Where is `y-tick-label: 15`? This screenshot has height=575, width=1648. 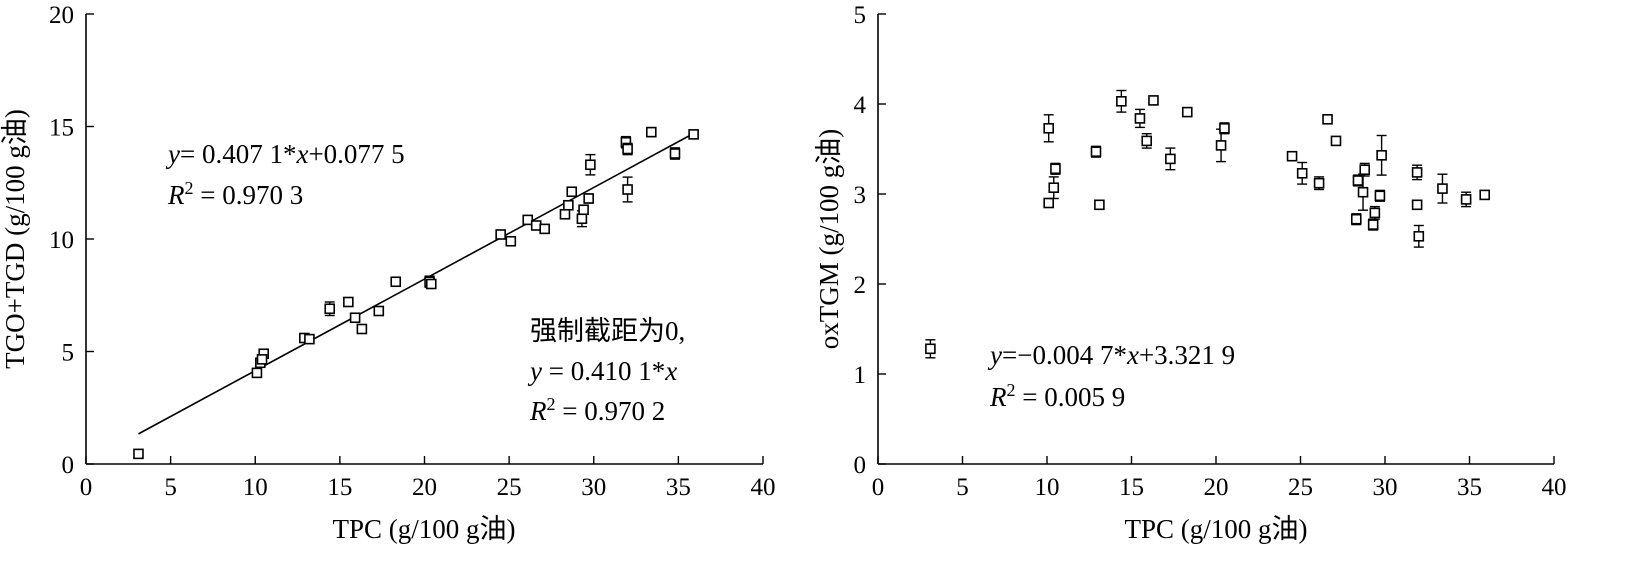 y-tick-label: 15 is located at coordinates (61, 128).